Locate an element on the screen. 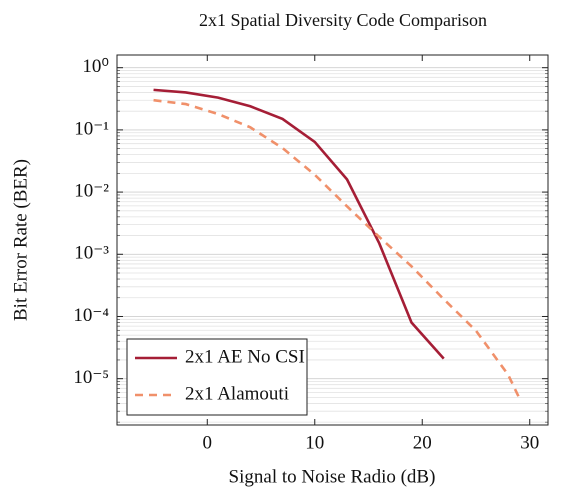 This screenshot has width=563, height=504. y-tick-label: 10⁻¹ is located at coordinates (91, 128).